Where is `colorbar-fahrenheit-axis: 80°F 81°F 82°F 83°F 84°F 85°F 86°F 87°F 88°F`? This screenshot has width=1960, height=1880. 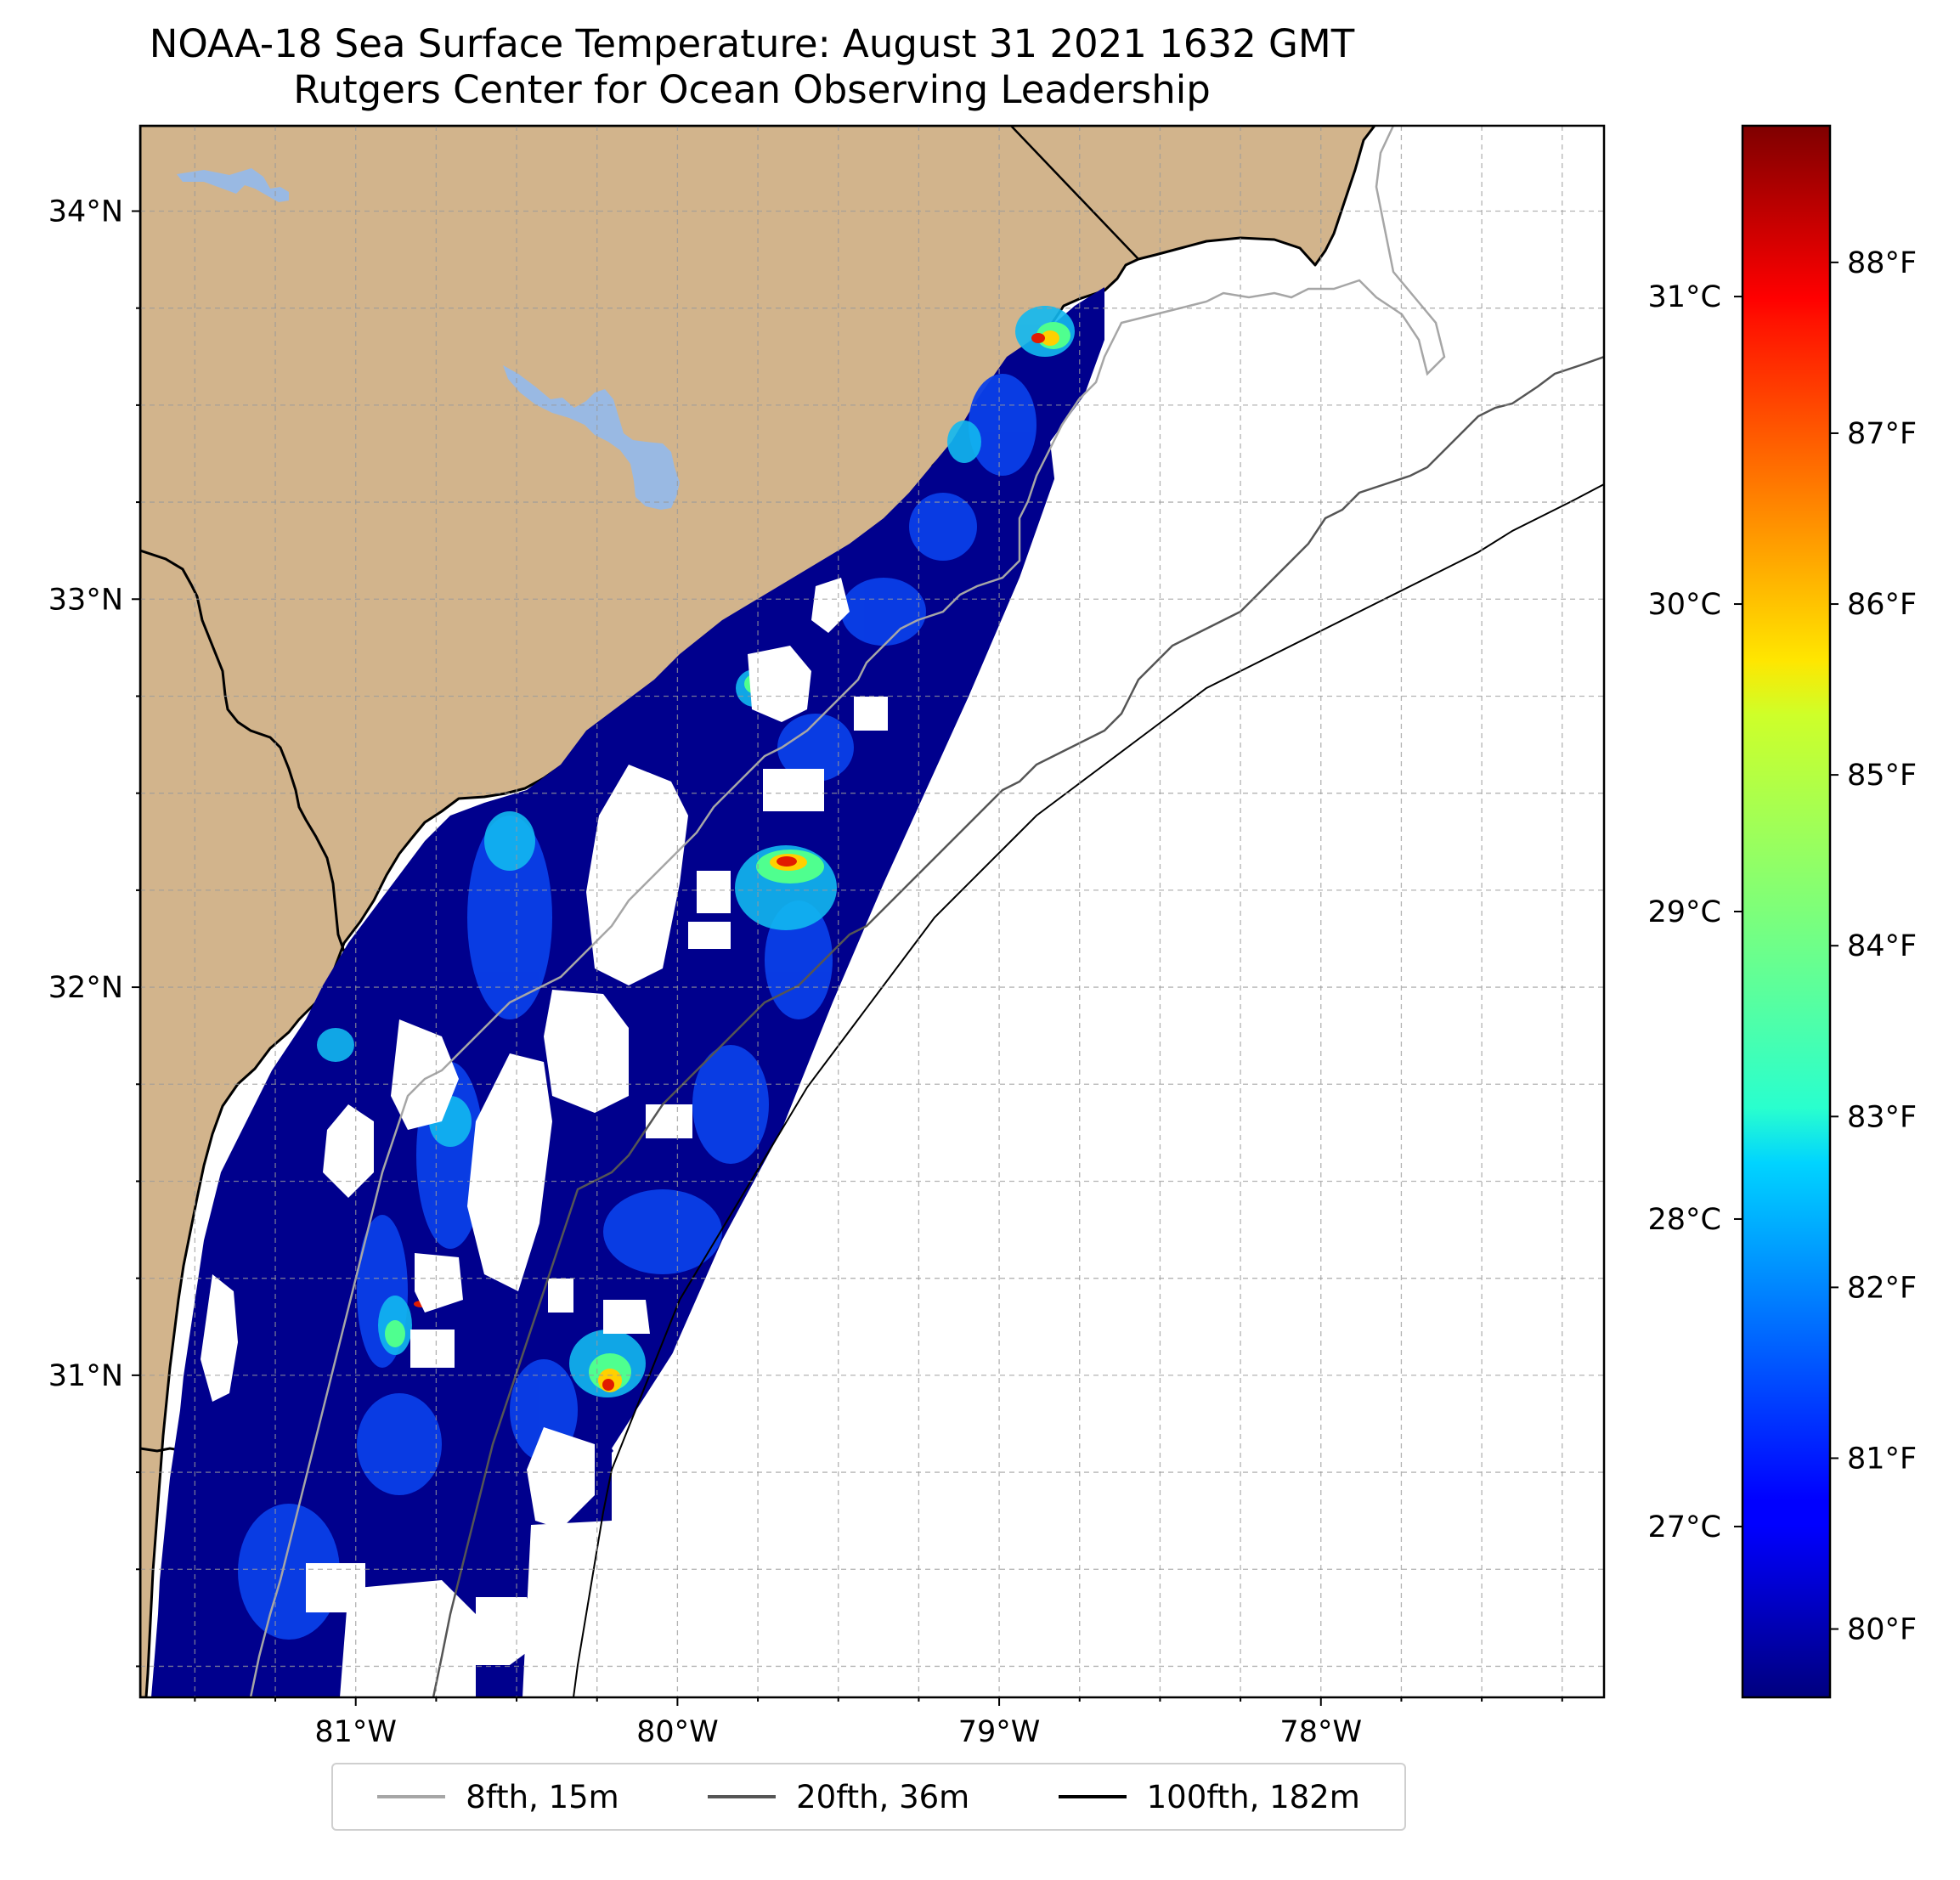 colorbar-fahrenheit-axis: 80°F 81°F 82°F 83°F 84°F 85°F 86°F 87°F 88°F is located at coordinates (1874, 946).